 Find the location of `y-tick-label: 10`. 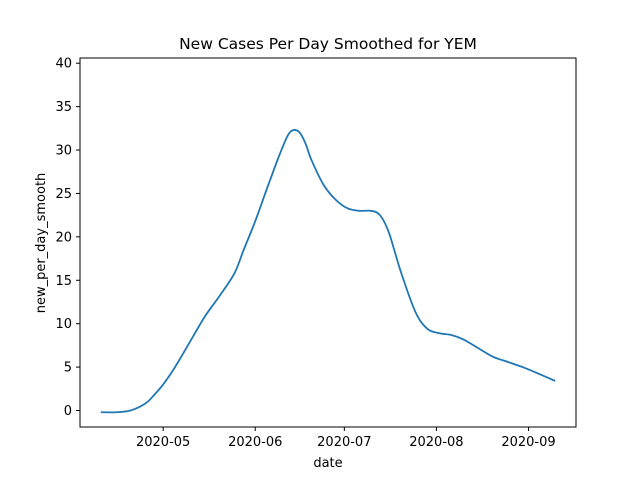

y-tick-label: 10 is located at coordinates (63, 324).